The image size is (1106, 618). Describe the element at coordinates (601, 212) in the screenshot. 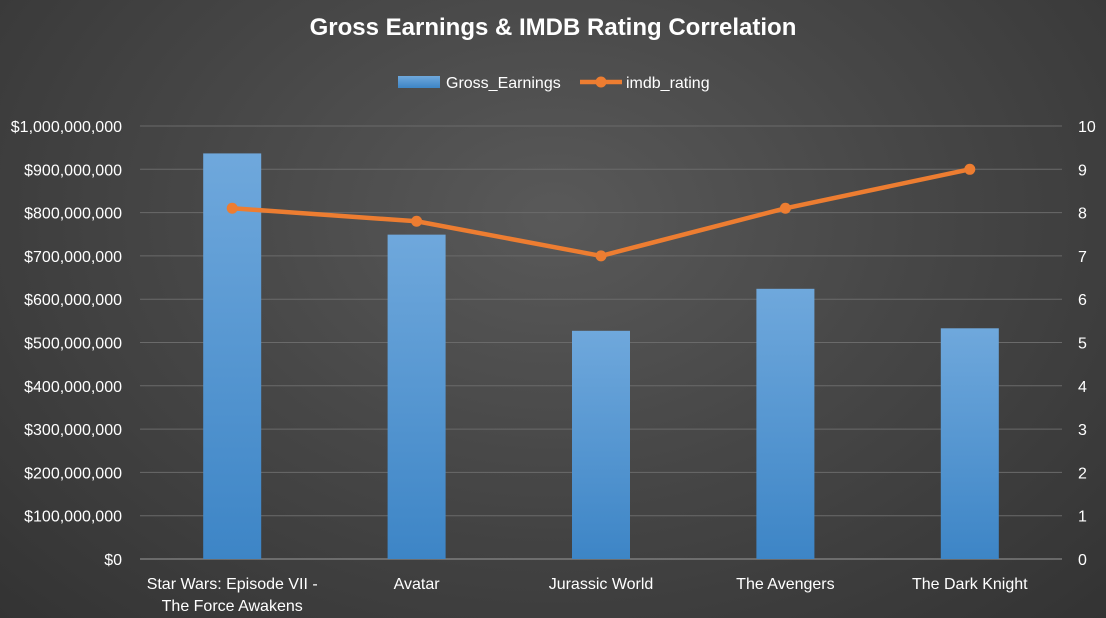

I see `rating-line` at that location.